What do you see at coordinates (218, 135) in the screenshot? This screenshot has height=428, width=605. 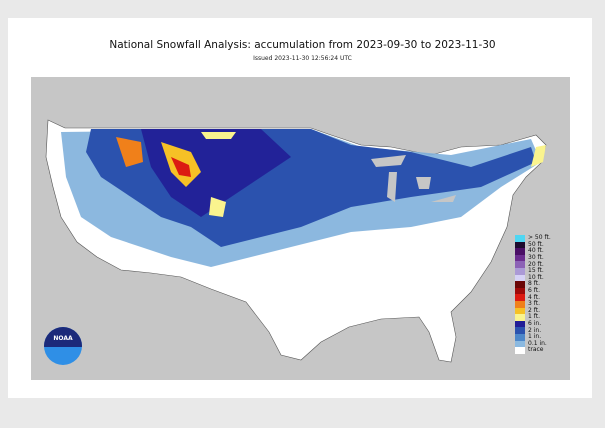 I see `yellow-patch-n` at bounding box center [218, 135].